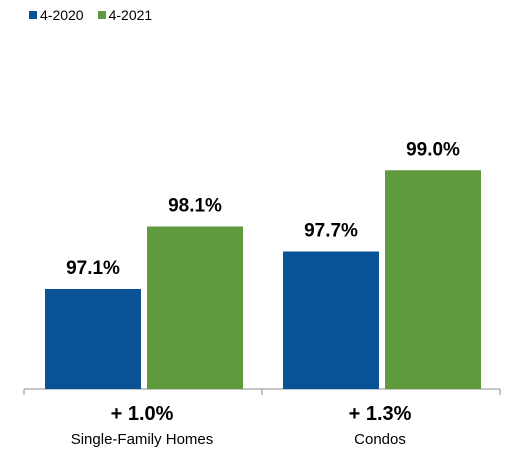 The image size is (505, 455). Describe the element at coordinates (142, 439) in the screenshot. I see `category-label-single-family: Single-Family Homes` at that location.